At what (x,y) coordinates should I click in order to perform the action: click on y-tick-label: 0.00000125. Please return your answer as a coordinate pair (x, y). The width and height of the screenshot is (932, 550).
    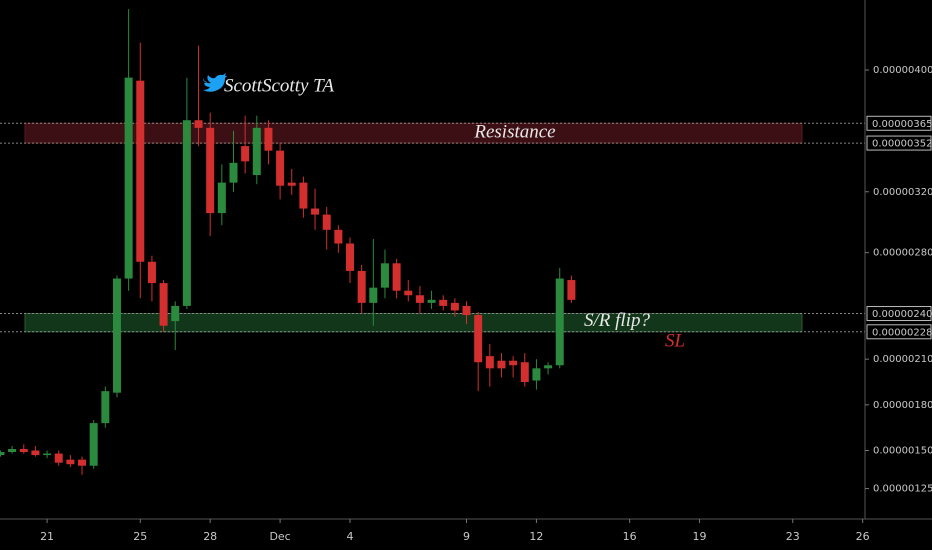
    Looking at the image, I should click on (902, 489).